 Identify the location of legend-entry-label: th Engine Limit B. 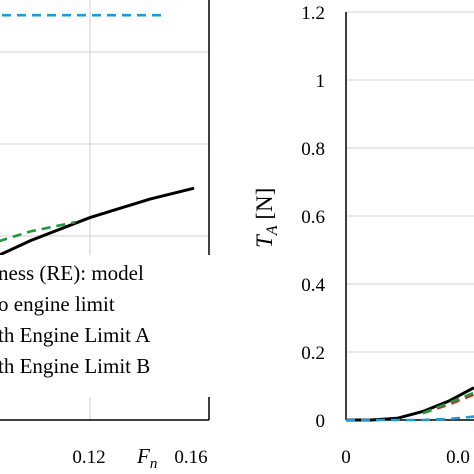
(75, 366).